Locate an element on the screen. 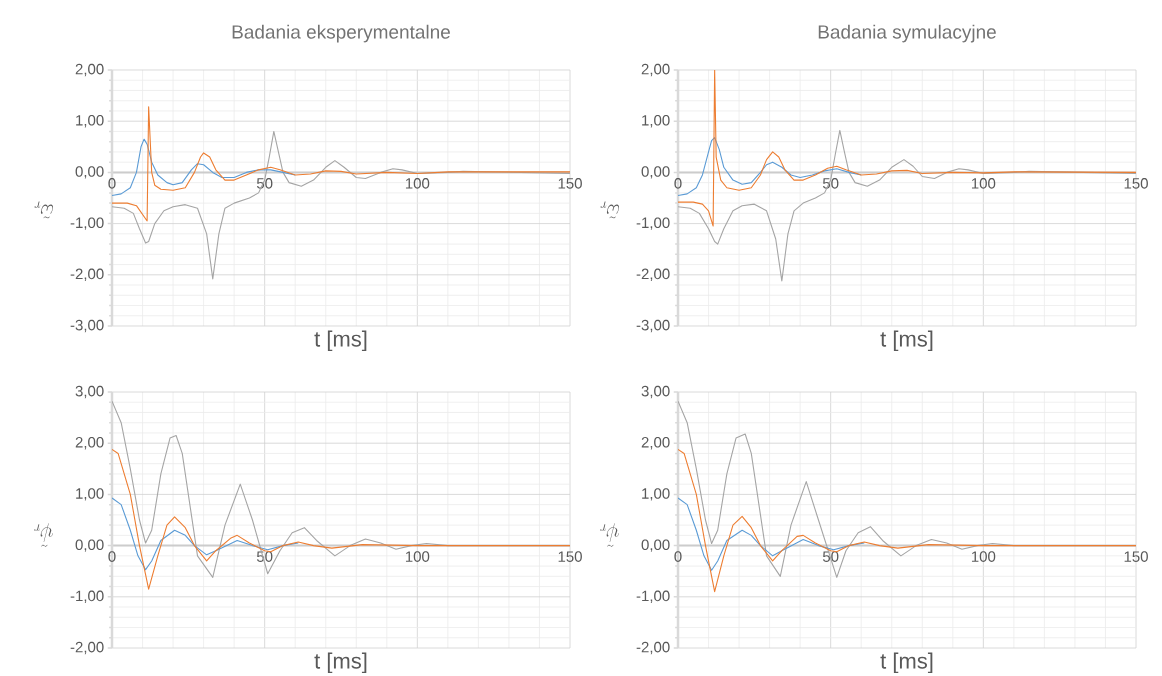  chart-title: Badania symulacyjne is located at coordinates (907, 33).